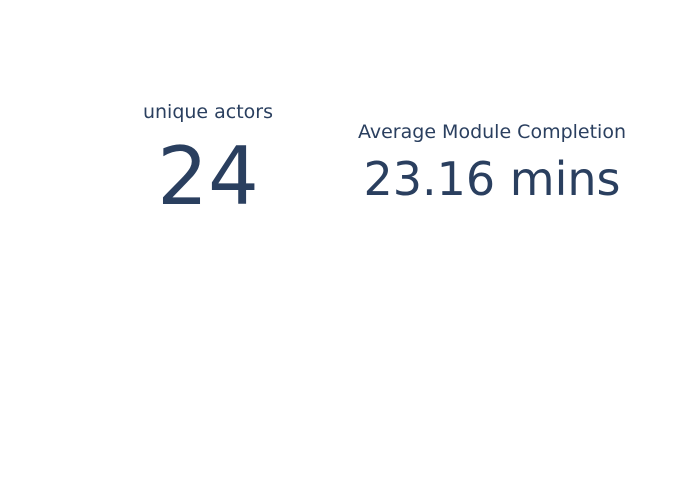  I want to click on avg-module-completion-title: Average Module Completion, so click(491, 132).